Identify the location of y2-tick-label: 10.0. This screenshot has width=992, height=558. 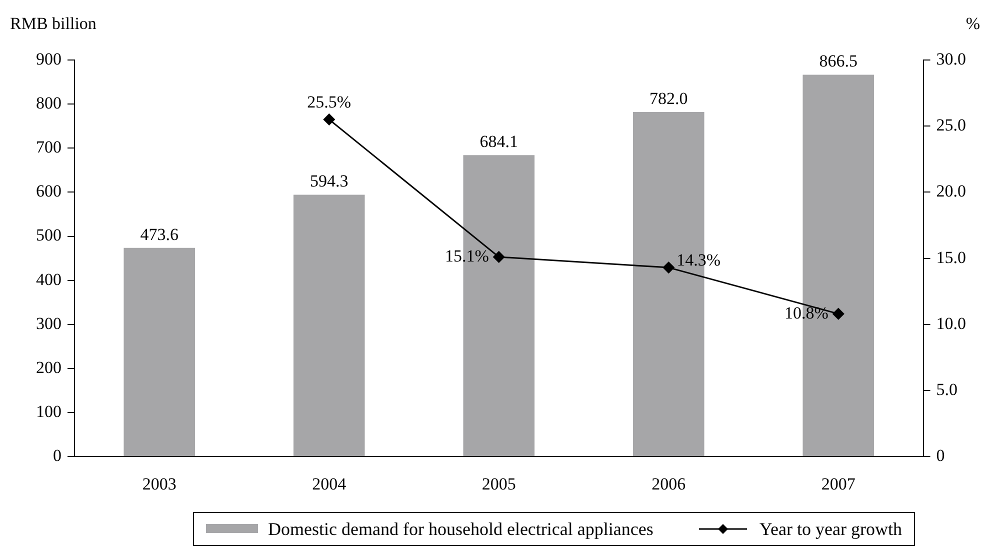
(951, 323).